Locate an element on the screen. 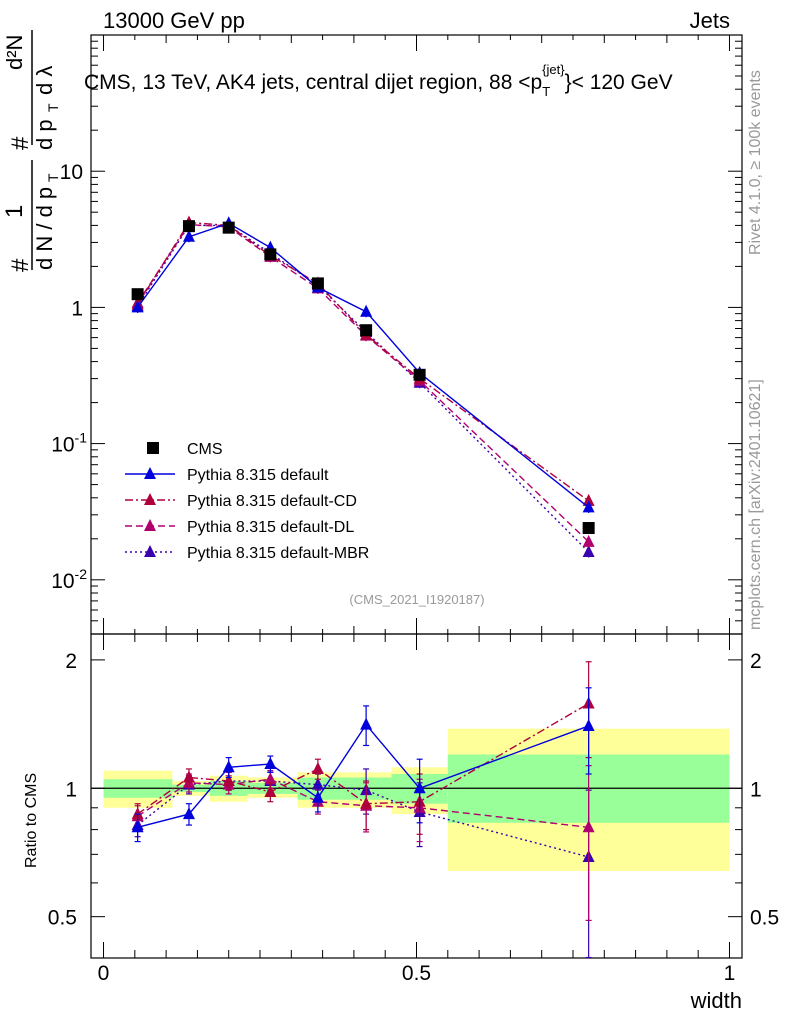  ratio-line-mbr is located at coordinates (363, 819).